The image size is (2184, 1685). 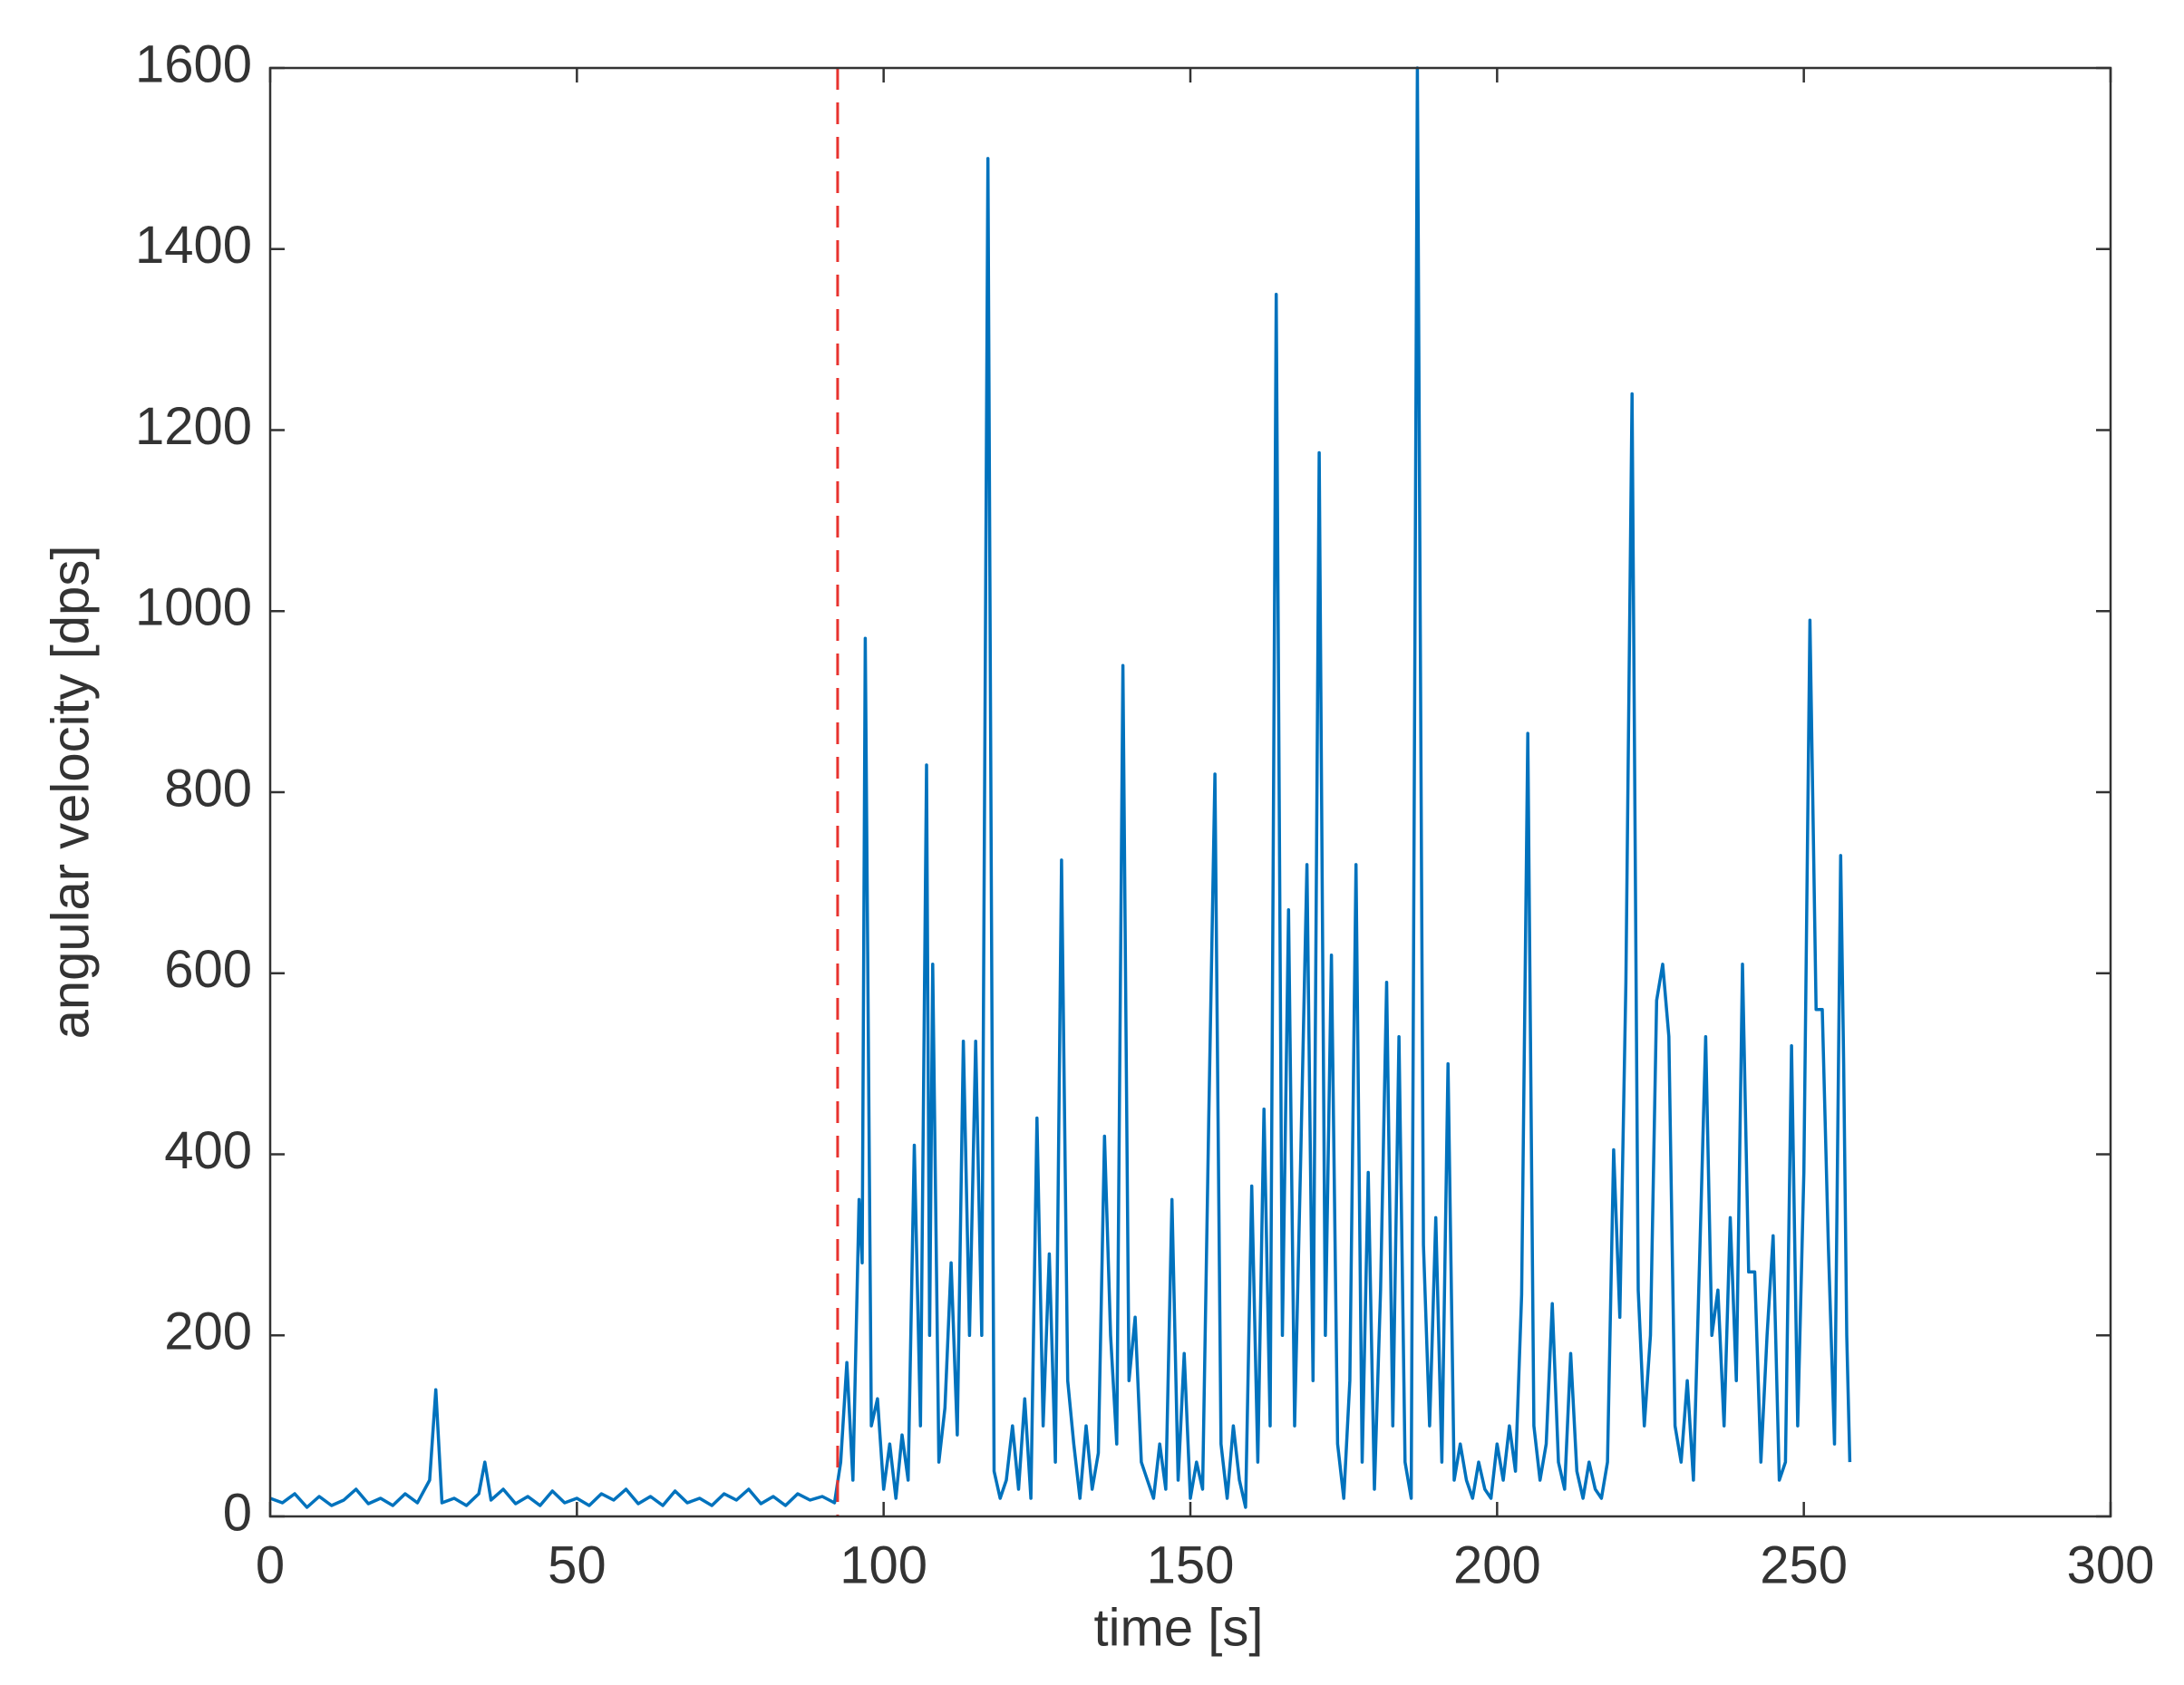 What do you see at coordinates (193, 427) in the screenshot?
I see `y-tick-label: 1200` at bounding box center [193, 427].